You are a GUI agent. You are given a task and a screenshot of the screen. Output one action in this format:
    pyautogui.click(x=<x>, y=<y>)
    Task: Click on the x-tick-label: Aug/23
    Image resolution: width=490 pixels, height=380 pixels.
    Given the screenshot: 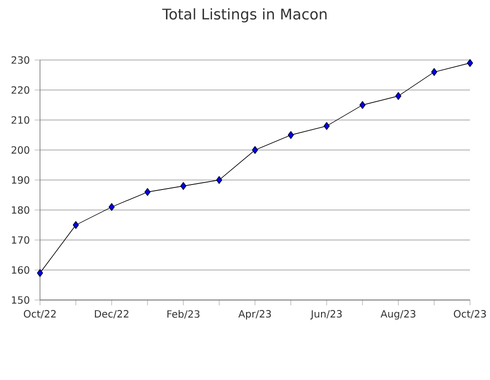 What is the action you would take?
    pyautogui.click(x=398, y=315)
    